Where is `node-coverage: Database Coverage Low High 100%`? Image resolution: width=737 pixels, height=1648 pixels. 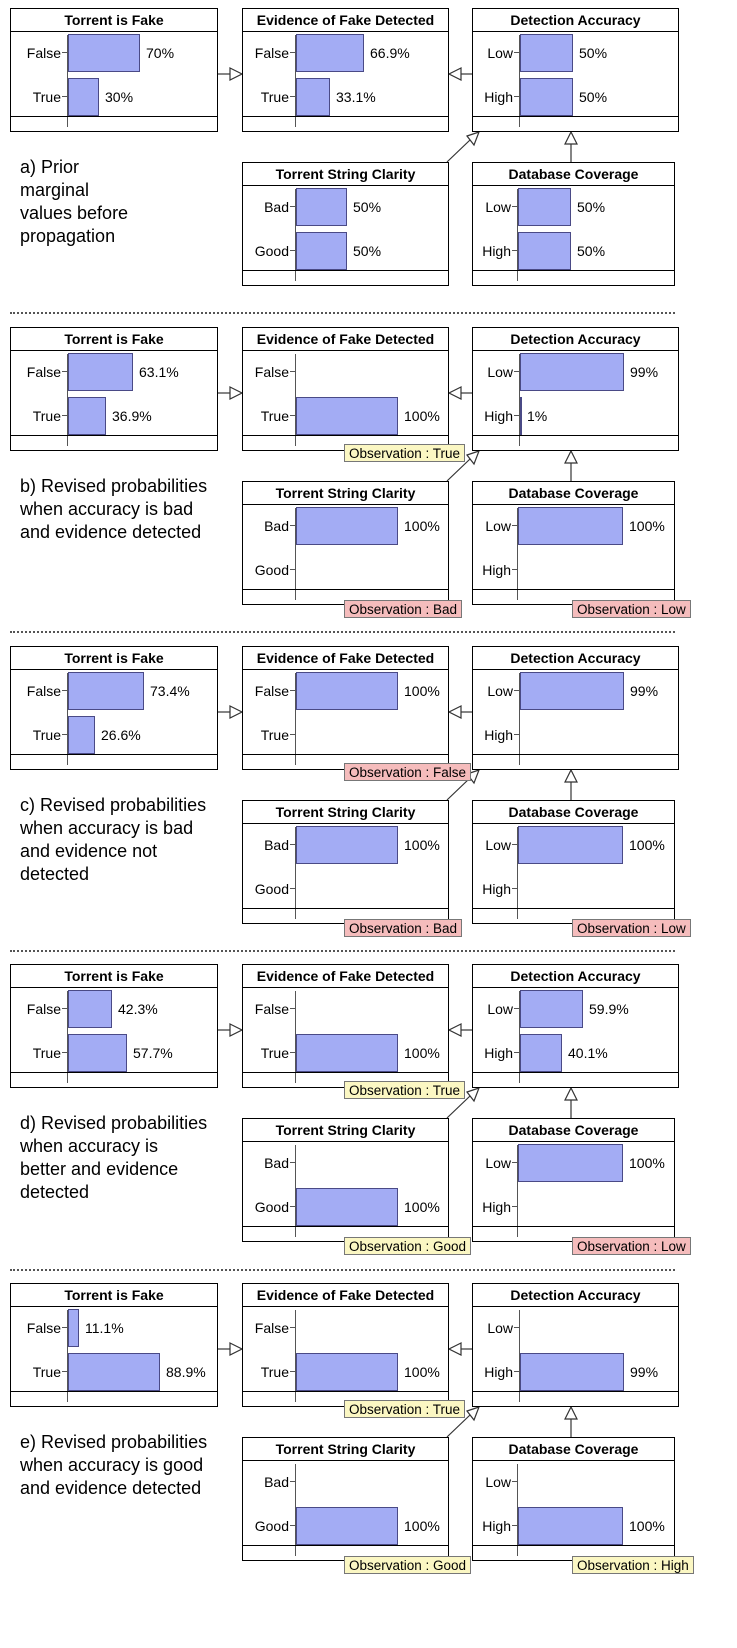 node-coverage: Database Coverage Low High 100% is located at coordinates (573, 1499).